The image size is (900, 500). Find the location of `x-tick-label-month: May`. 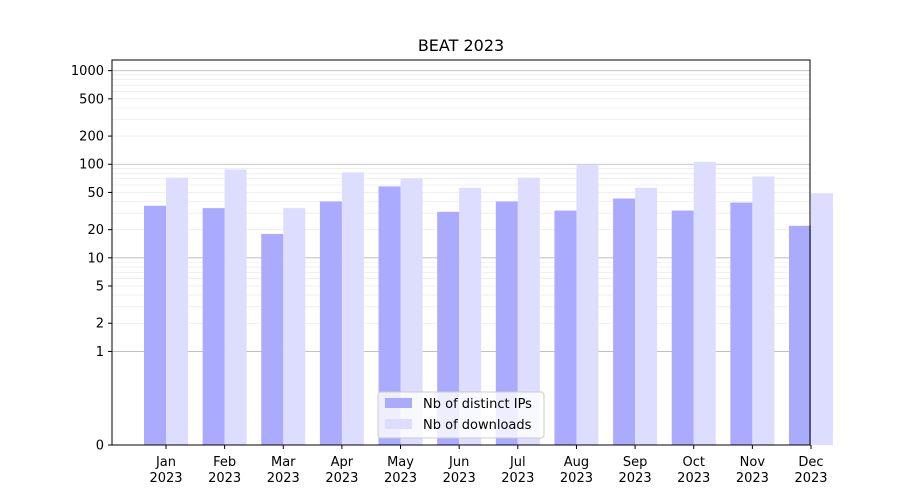

x-tick-label-month: May is located at coordinates (400, 462).